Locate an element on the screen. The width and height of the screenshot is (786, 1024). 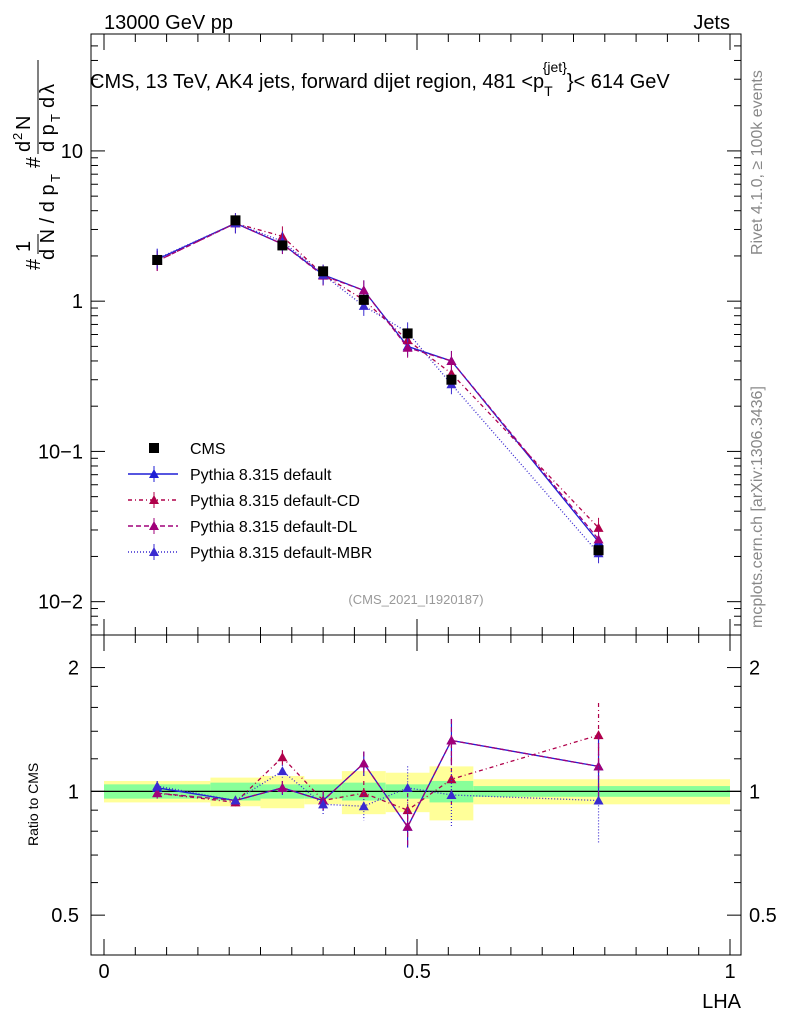
svg-text: λ is located at coordinates (48, 89).